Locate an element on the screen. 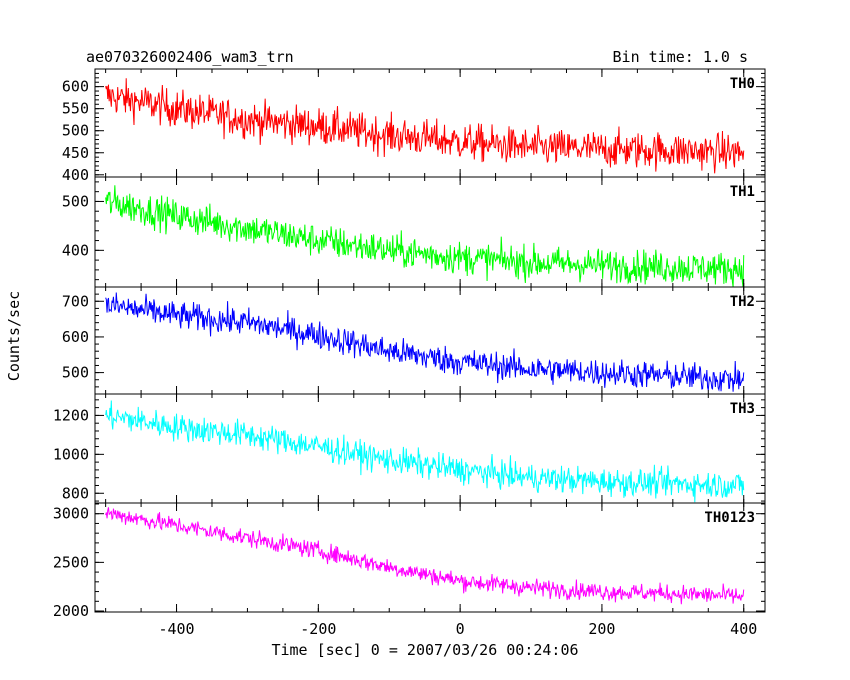  panel-name-label: TH0123 is located at coordinates (729, 518).